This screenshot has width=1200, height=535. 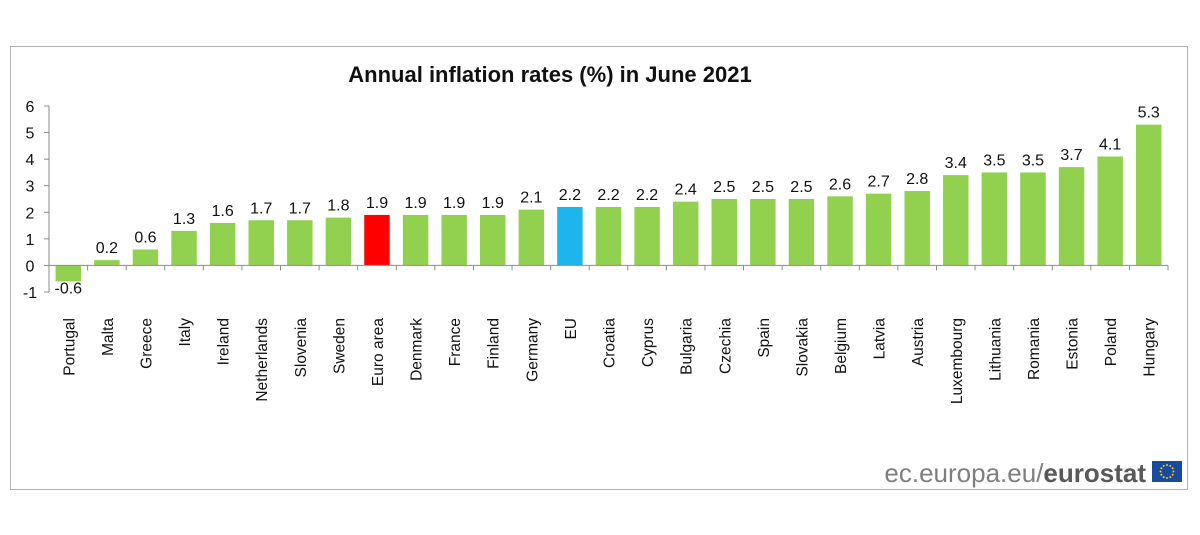 I want to click on bar-belgium, so click(x=840, y=231).